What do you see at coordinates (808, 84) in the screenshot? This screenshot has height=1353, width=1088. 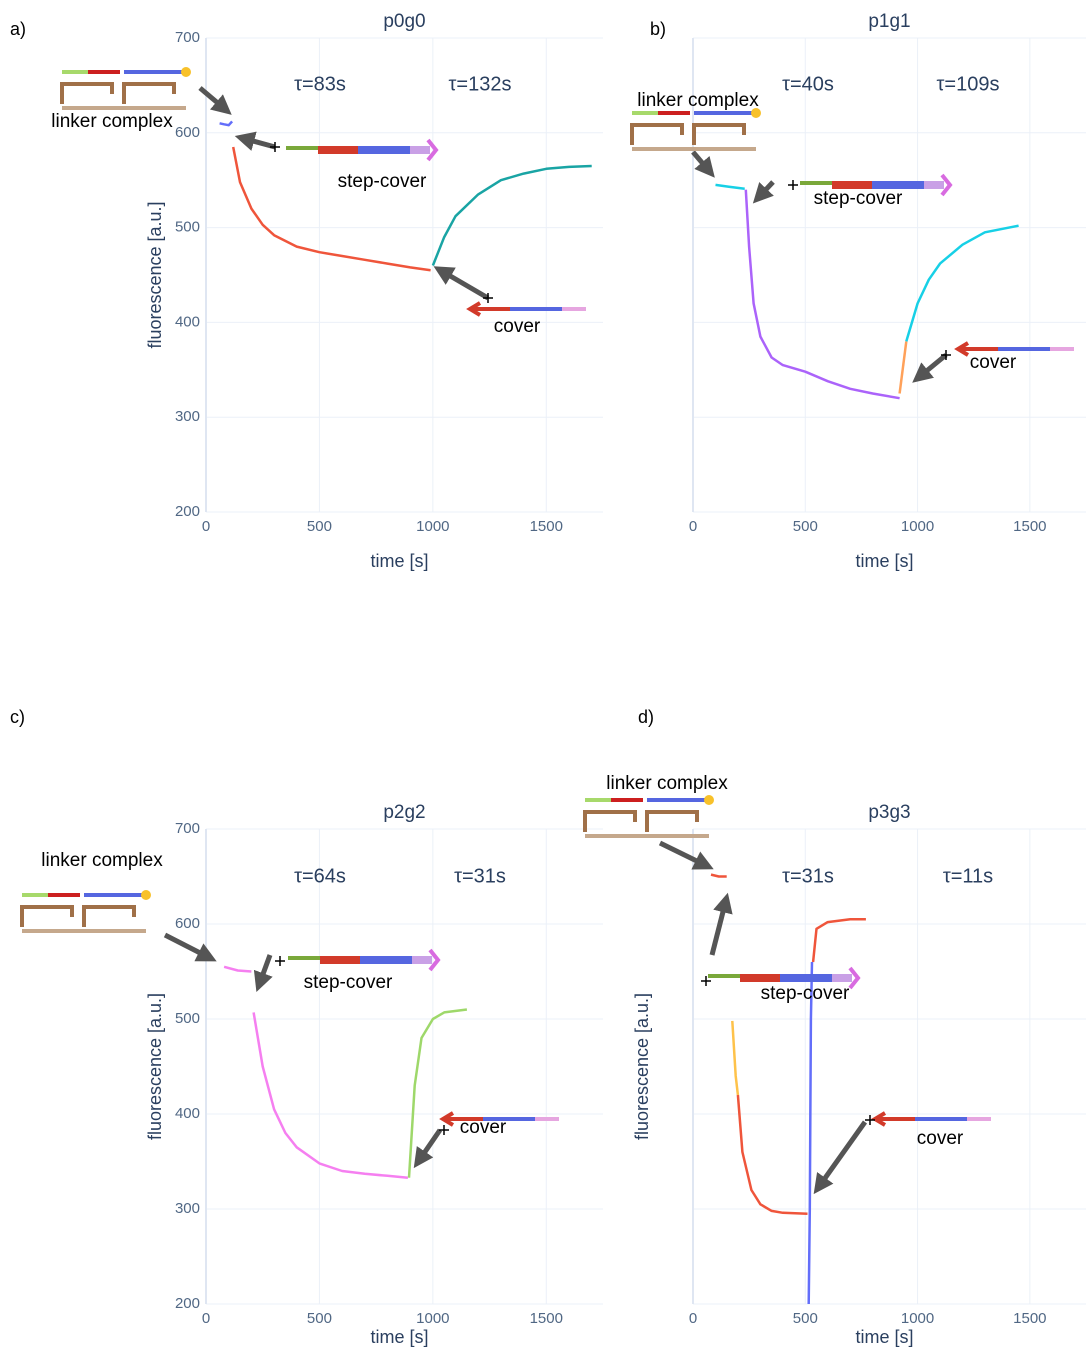 I see `tau-label: τ=40s` at bounding box center [808, 84].